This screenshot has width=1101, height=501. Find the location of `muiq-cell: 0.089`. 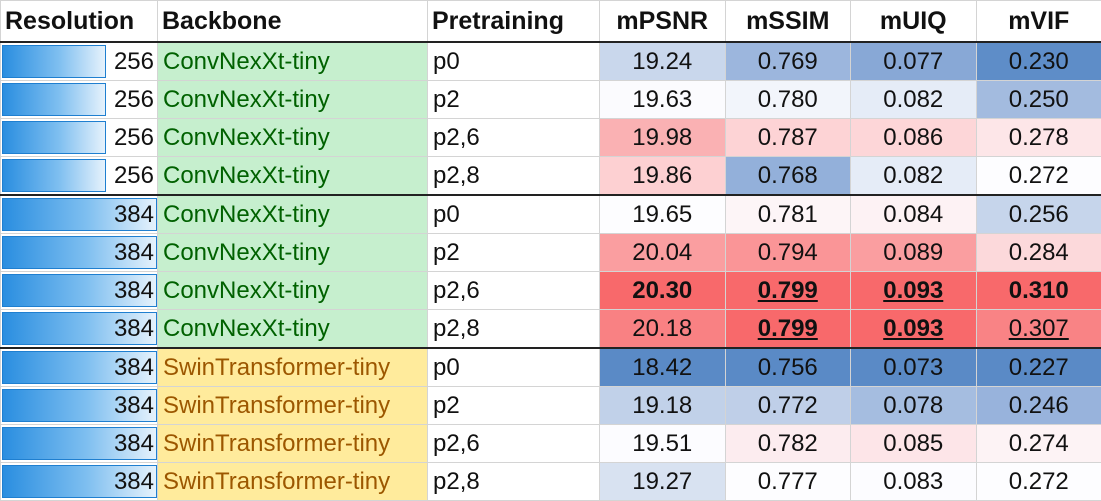

muiq-cell: 0.089 is located at coordinates (914, 253).